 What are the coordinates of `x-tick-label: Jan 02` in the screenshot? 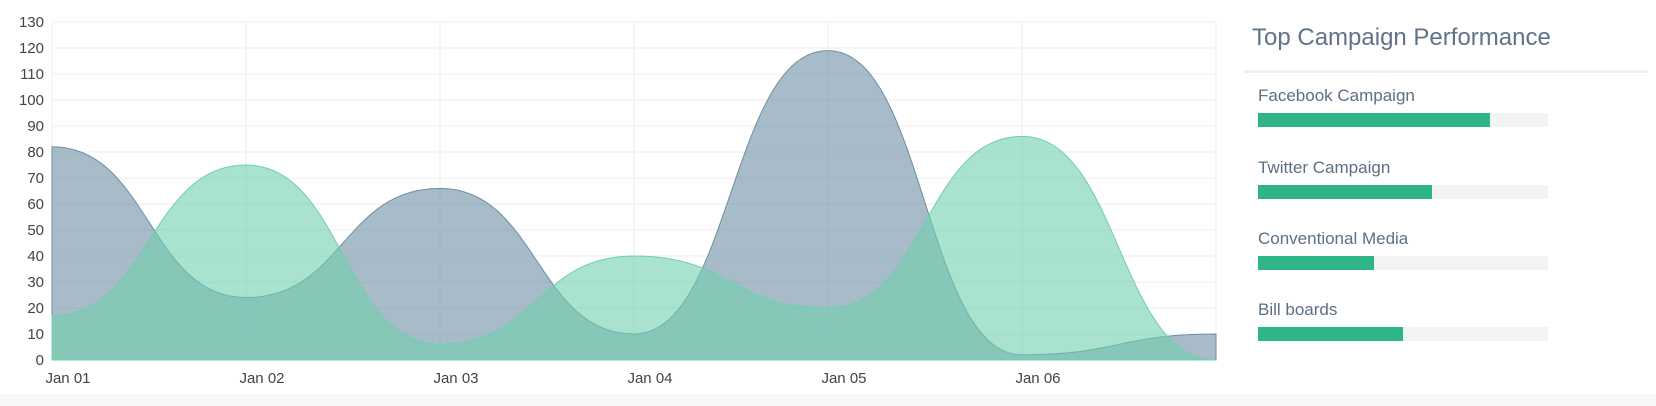 It's located at (261, 378).